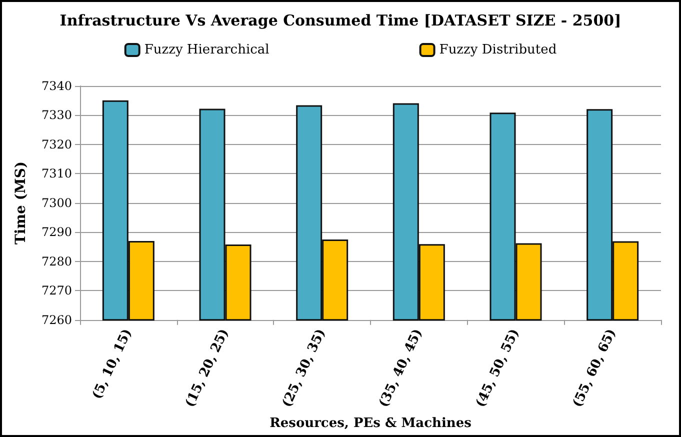 The image size is (681, 437). I want to click on x-tick-label: (15, 20, 25), so click(207, 368).